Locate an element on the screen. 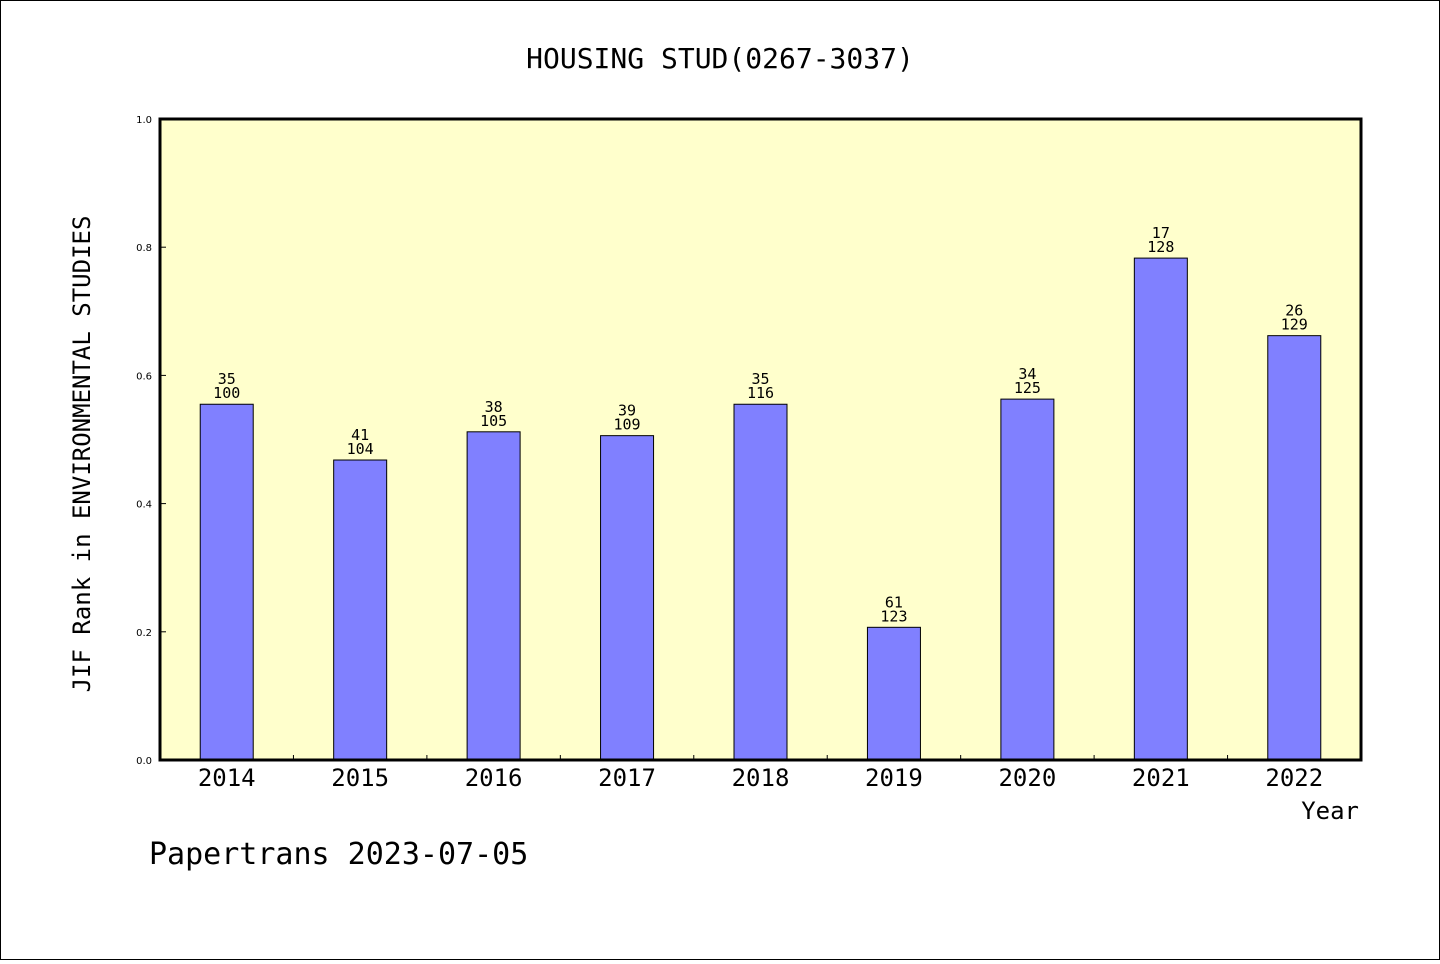 The image size is (1440, 964). bar-rank-label: 61 is located at coordinates (894, 602).